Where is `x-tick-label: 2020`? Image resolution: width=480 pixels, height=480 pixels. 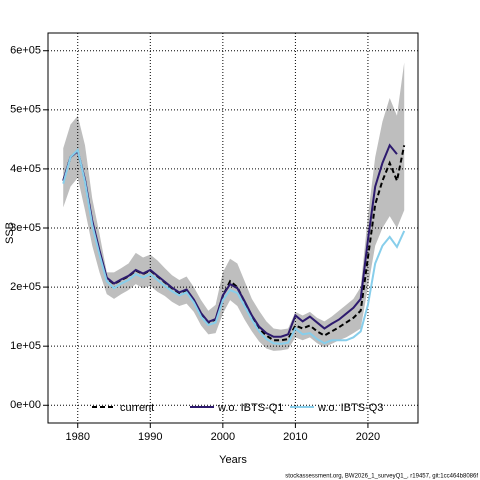
x-tick-label: 2020 is located at coordinates (368, 437).